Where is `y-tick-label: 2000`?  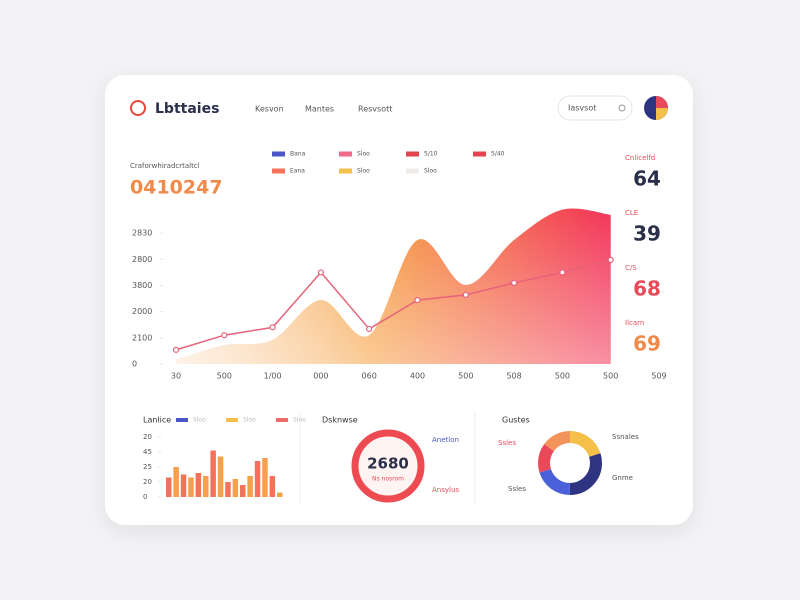
y-tick-label: 2000 is located at coordinates (142, 311).